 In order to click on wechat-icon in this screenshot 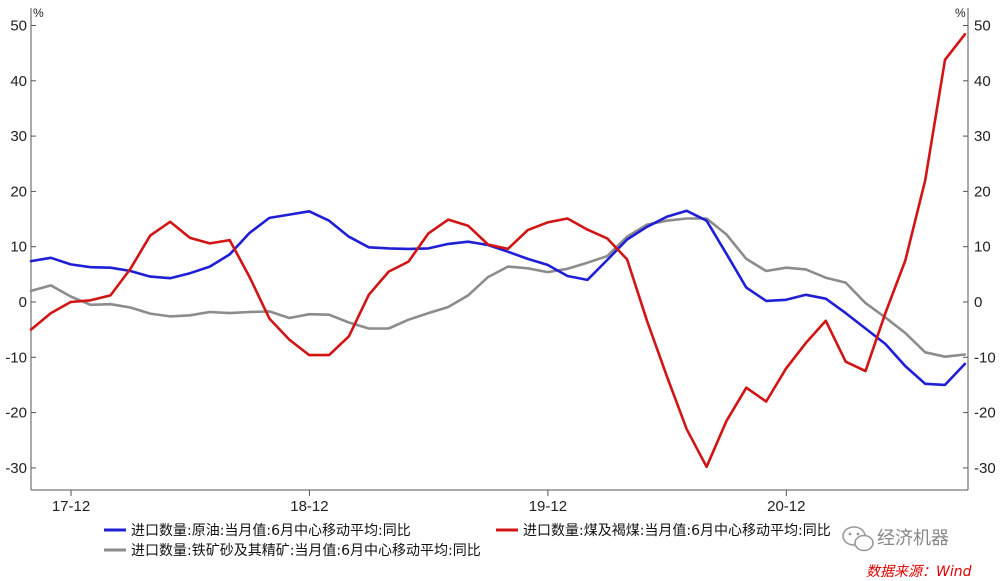, I will do `click(858, 539)`.